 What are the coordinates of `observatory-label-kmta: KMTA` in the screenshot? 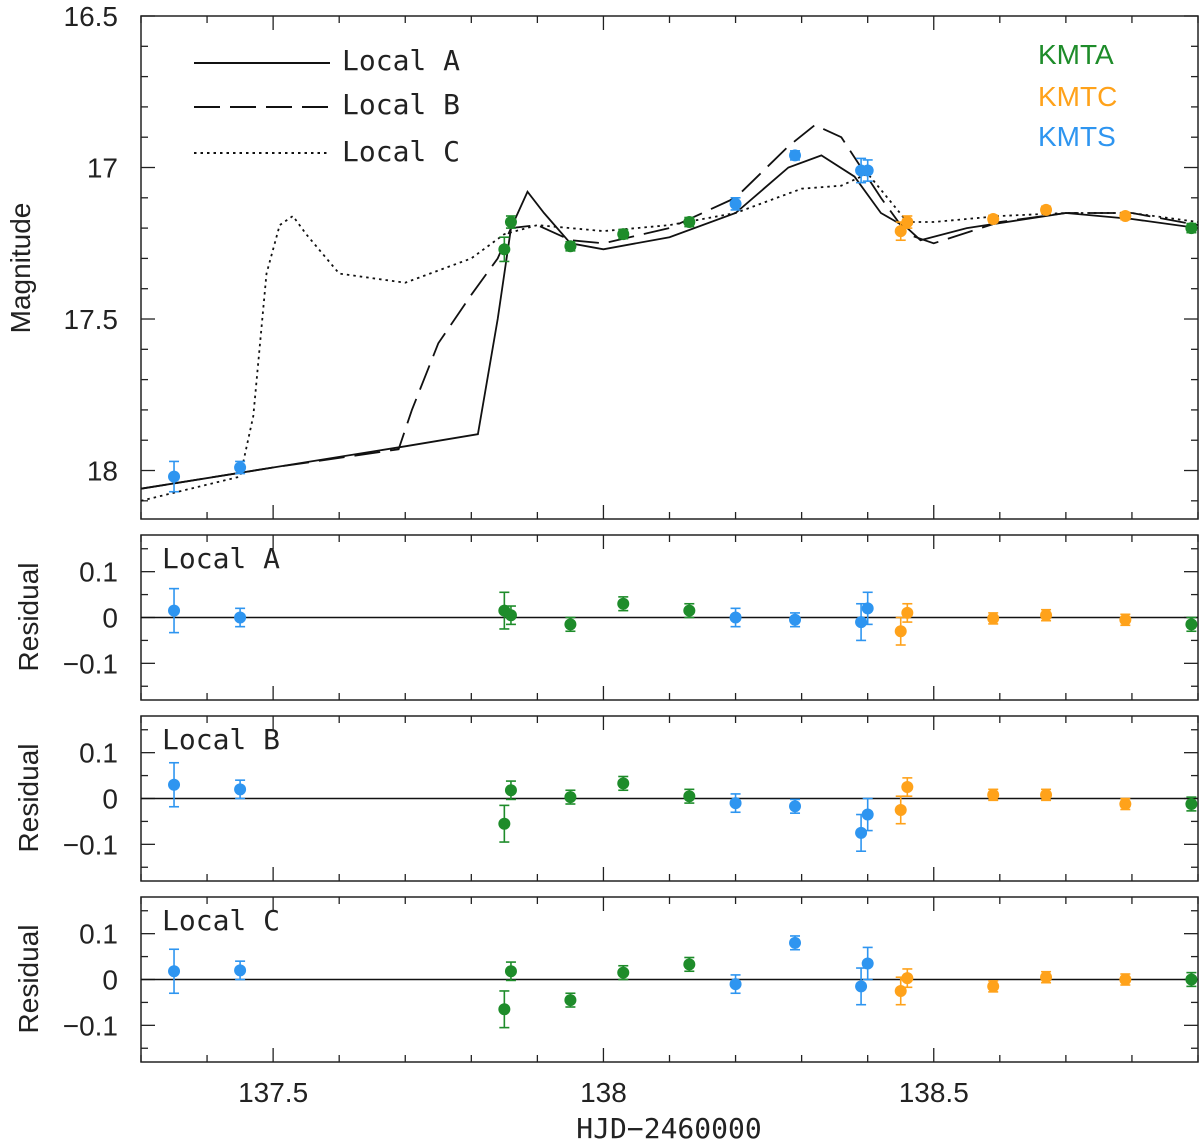 It's located at (1076, 54).